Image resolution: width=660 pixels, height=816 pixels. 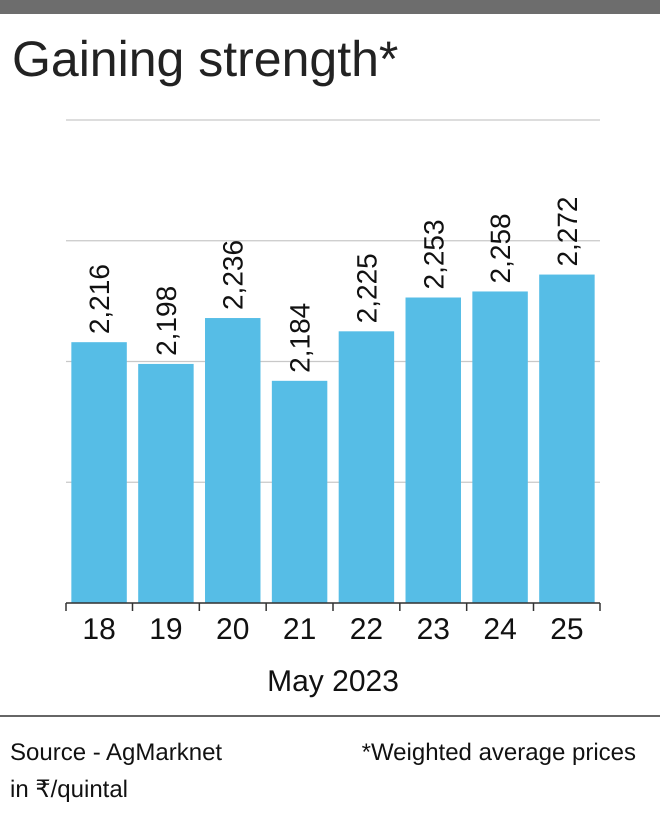 I want to click on text: *Weighted average prices, so click(x=499, y=752).